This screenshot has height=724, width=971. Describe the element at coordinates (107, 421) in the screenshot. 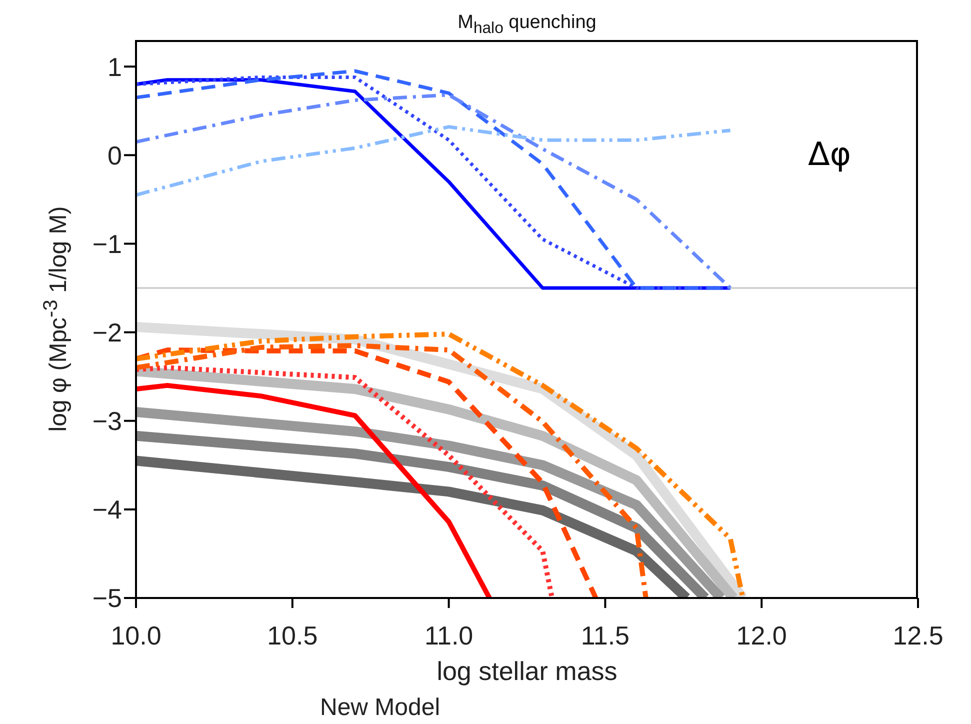

I see `y-tick-label: −3` at that location.